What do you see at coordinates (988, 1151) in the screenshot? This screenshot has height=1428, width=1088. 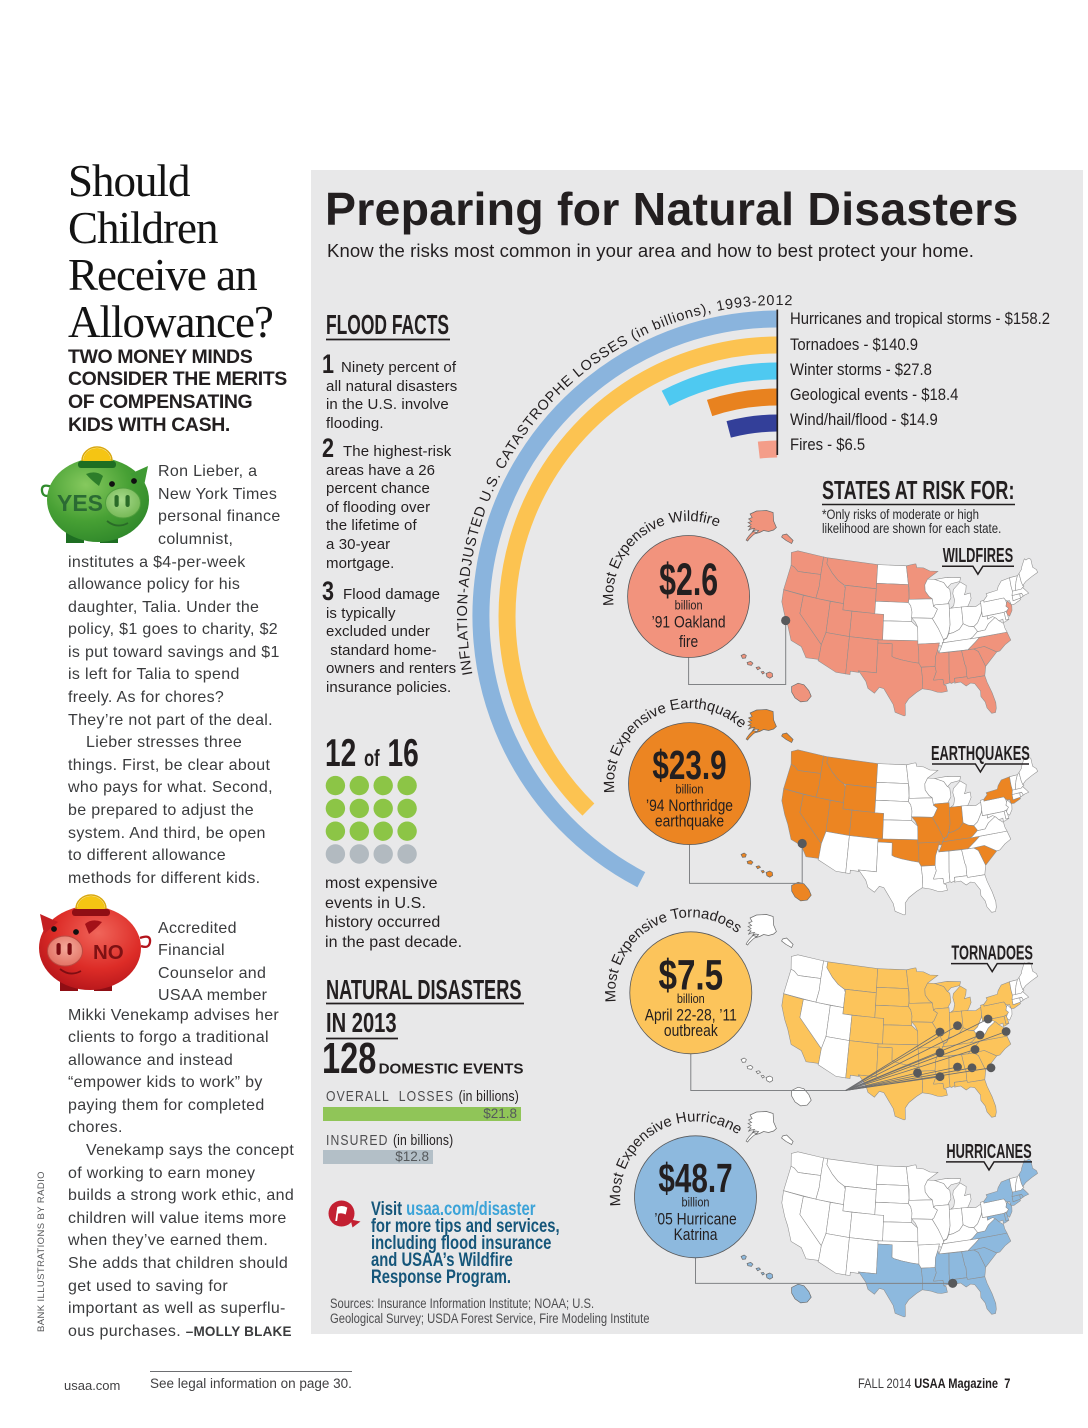 I see `svg-text: HURRICANES` at bounding box center [988, 1151].